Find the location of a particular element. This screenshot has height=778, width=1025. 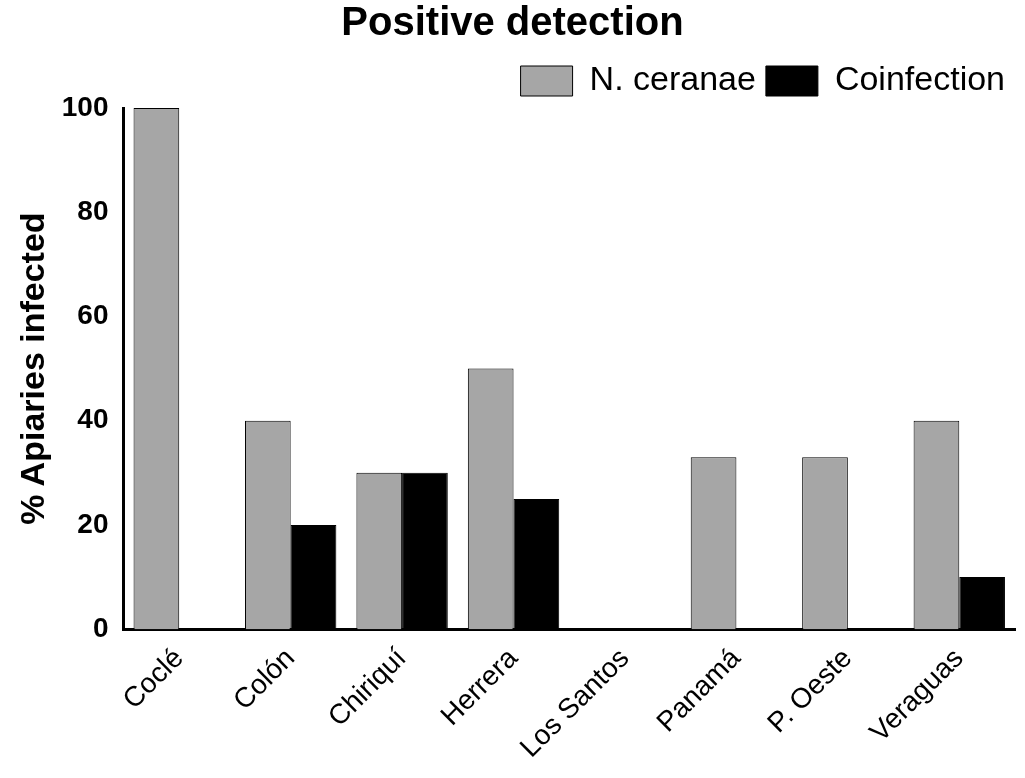

y-tick-label: 0 is located at coordinates (100, 627).